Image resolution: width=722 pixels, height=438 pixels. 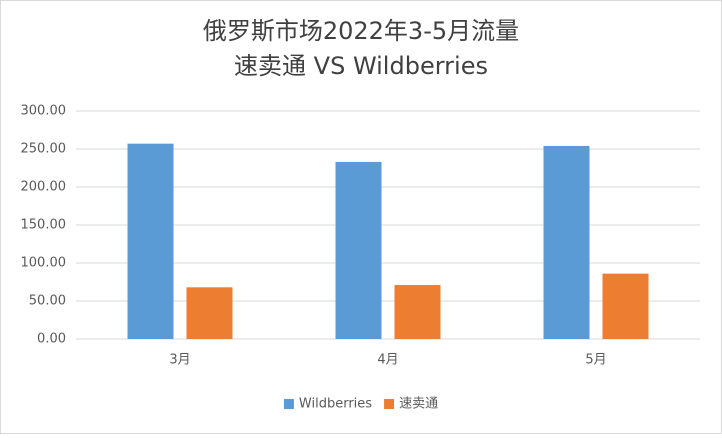 I want to click on x-tick-label: 5月, so click(x=595, y=360).